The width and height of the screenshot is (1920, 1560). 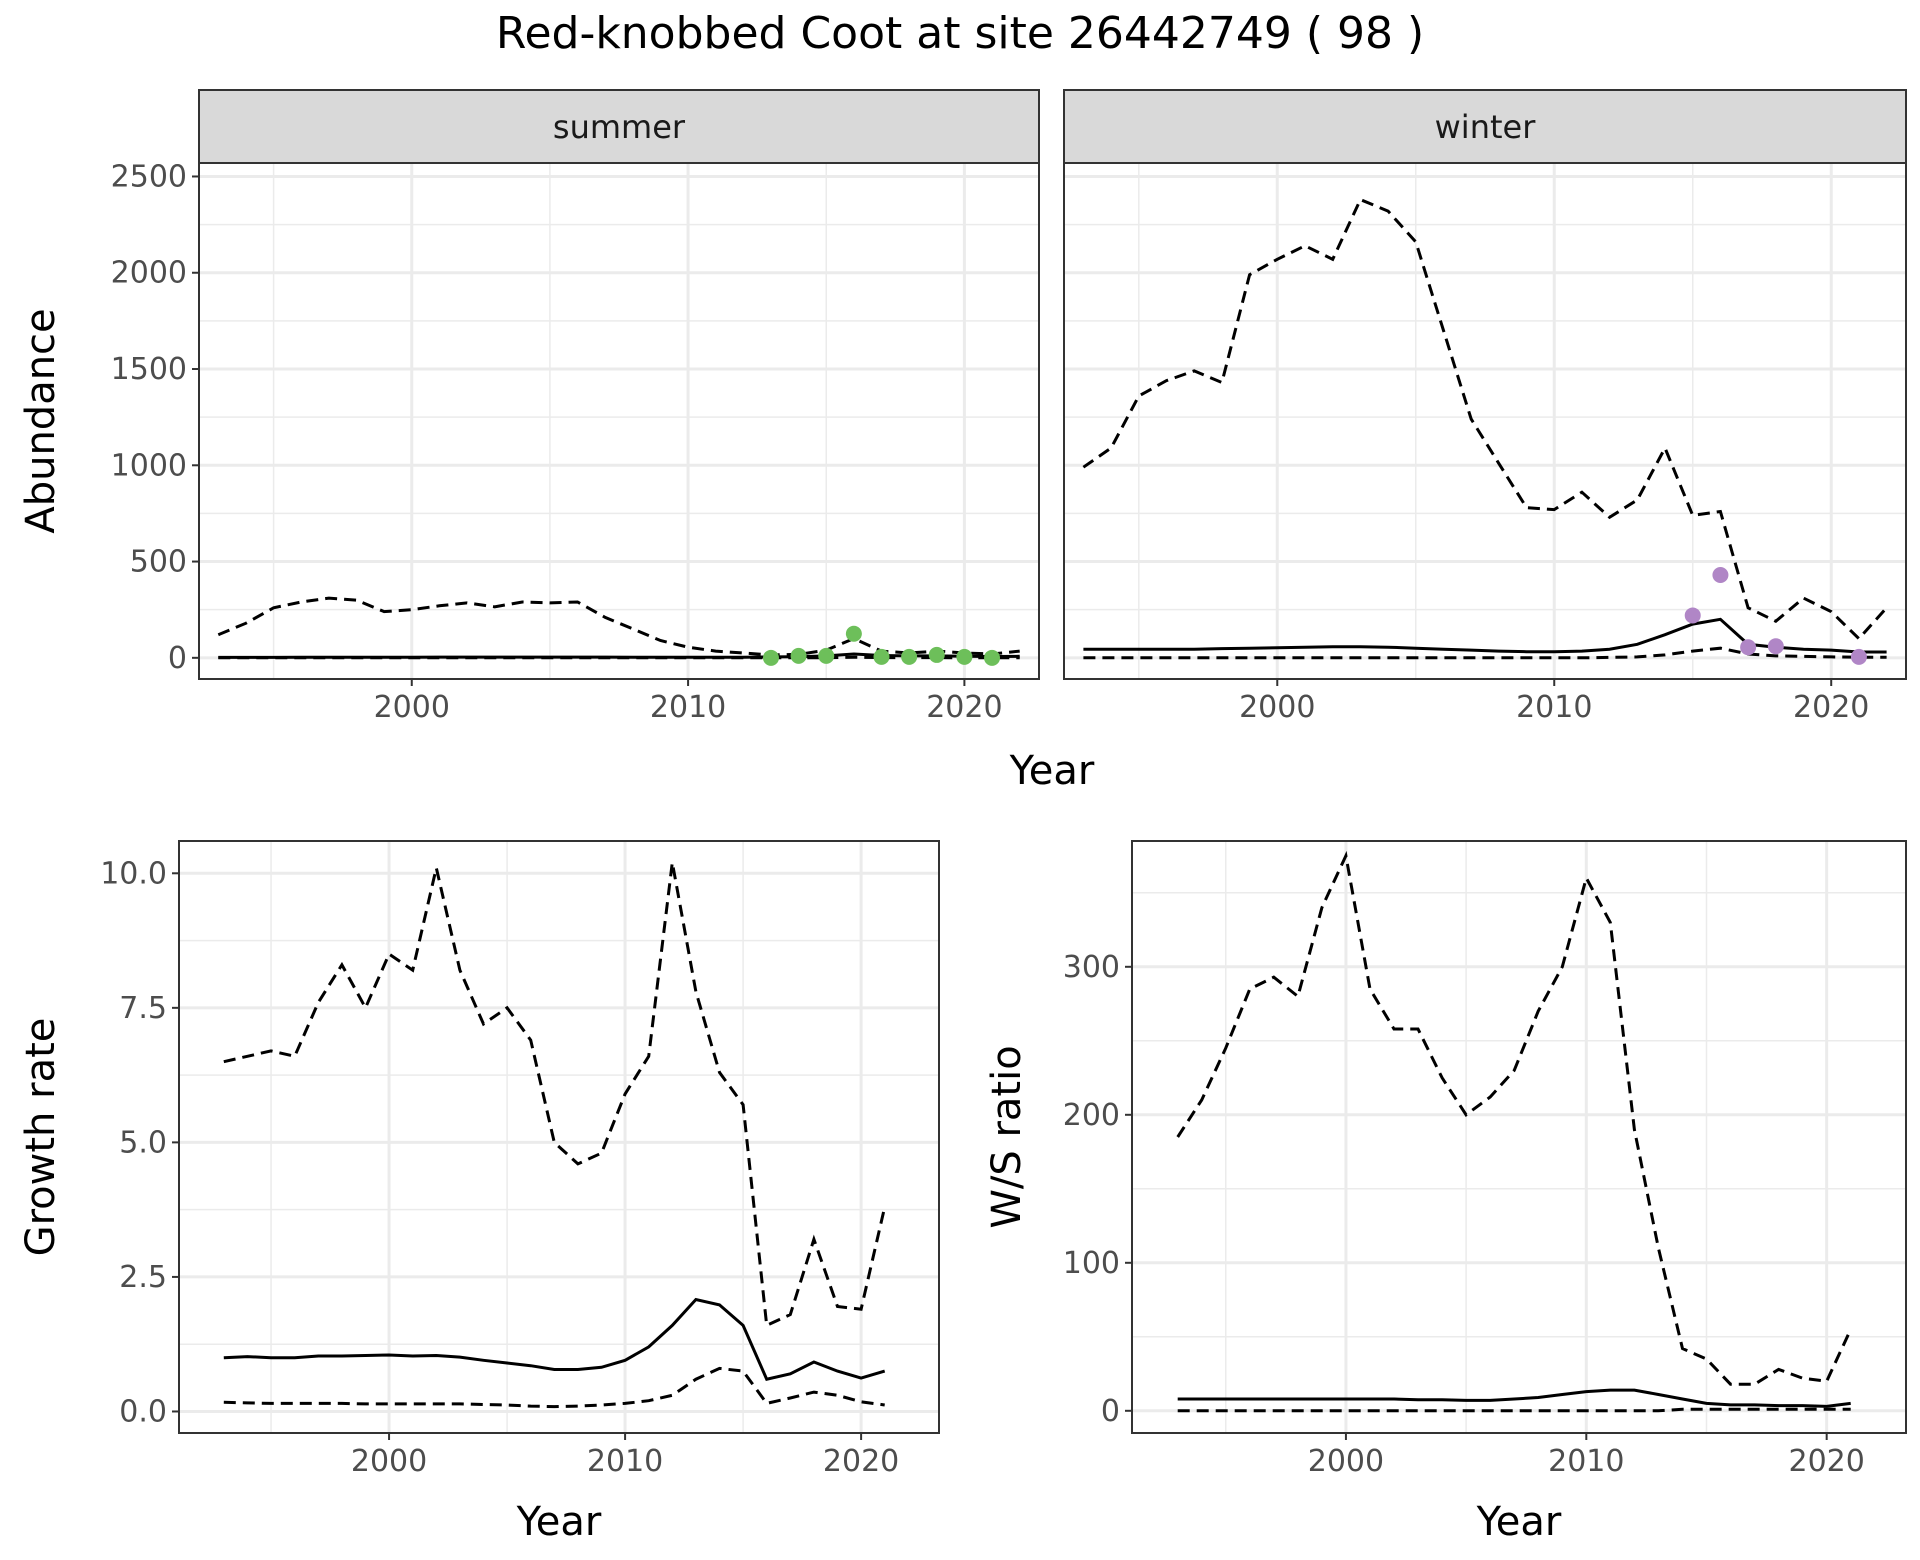 I want to click on y-tick-label: 0.0, so click(x=143, y=1411).